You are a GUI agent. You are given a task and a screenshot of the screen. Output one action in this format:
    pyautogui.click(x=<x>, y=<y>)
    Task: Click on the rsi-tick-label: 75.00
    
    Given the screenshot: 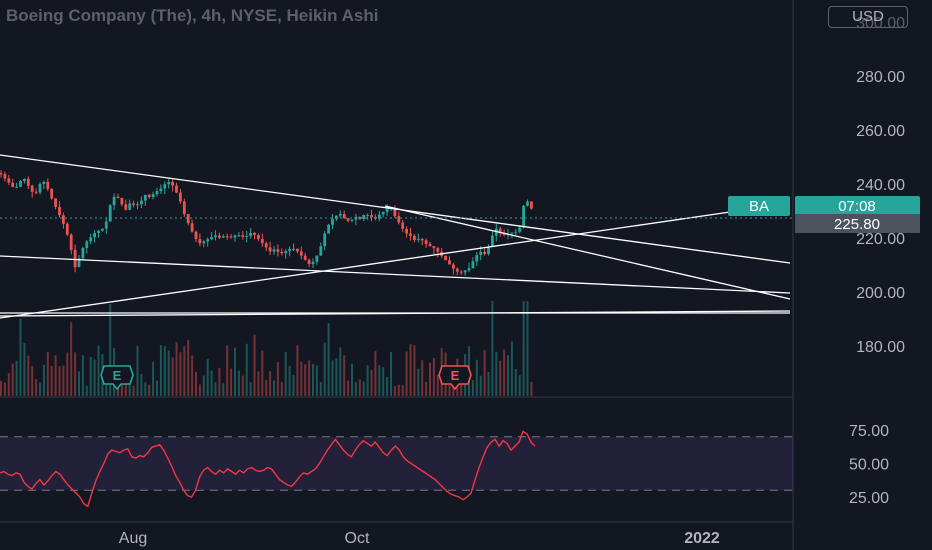 What is the action you would take?
    pyautogui.click(x=869, y=431)
    